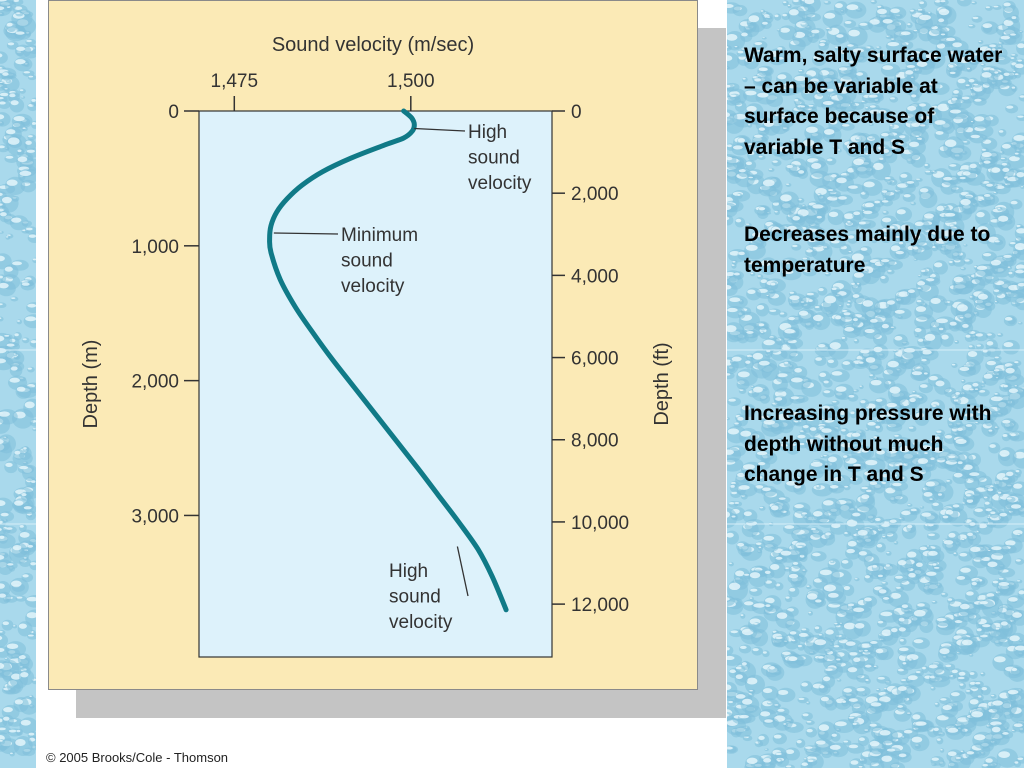 This screenshot has height=768, width=1024. Describe the element at coordinates (235, 81) in the screenshot. I see `x-tick-label: 1,475` at that location.